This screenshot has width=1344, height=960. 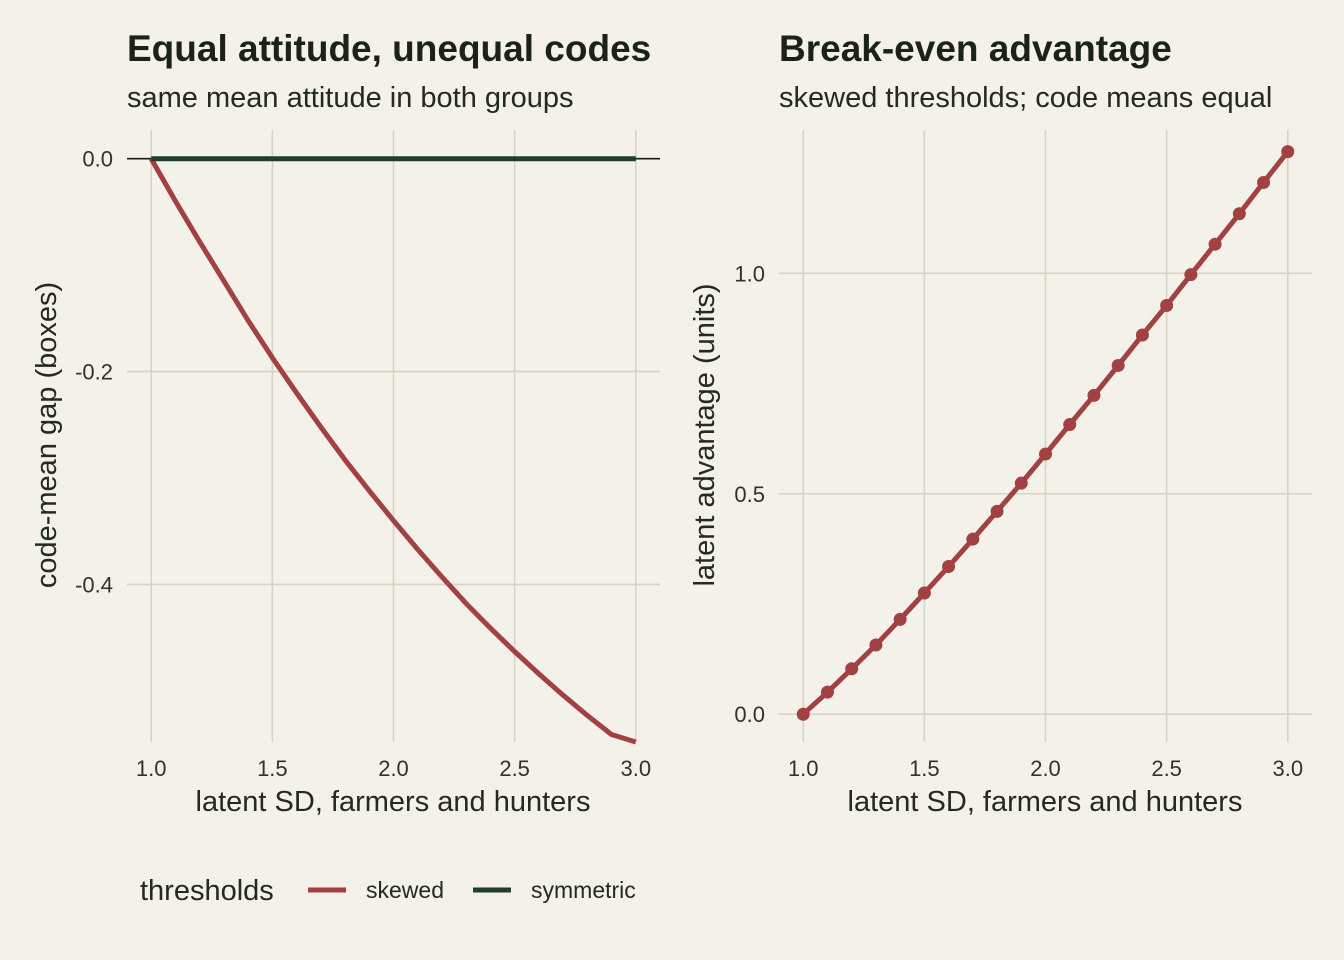 I want to click on panel-break-even-y-tick-label: 0.0, so click(x=749, y=714).